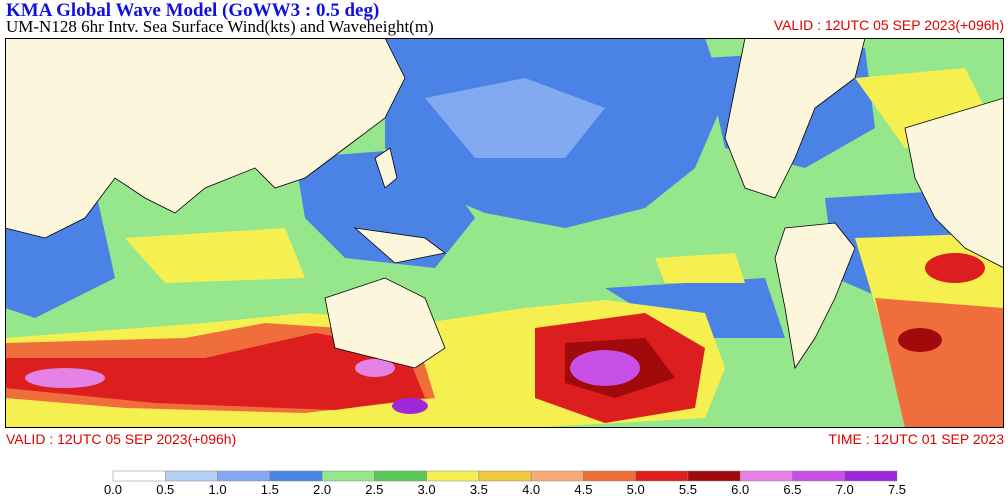 This screenshot has width=1008, height=496. What do you see at coordinates (531, 489) in the screenshot?
I see `colorbar-label: 4.0` at bounding box center [531, 489].